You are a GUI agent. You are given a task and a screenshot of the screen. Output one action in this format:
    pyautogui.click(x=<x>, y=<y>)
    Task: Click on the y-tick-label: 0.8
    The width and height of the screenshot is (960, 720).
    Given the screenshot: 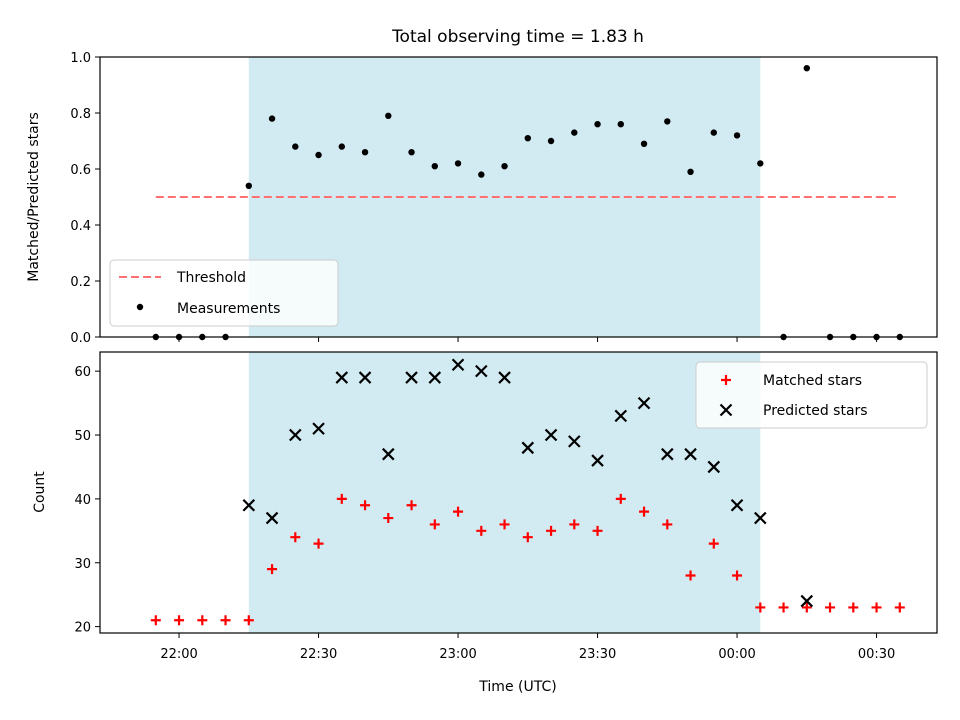 What is the action you would take?
    pyautogui.click(x=80, y=114)
    